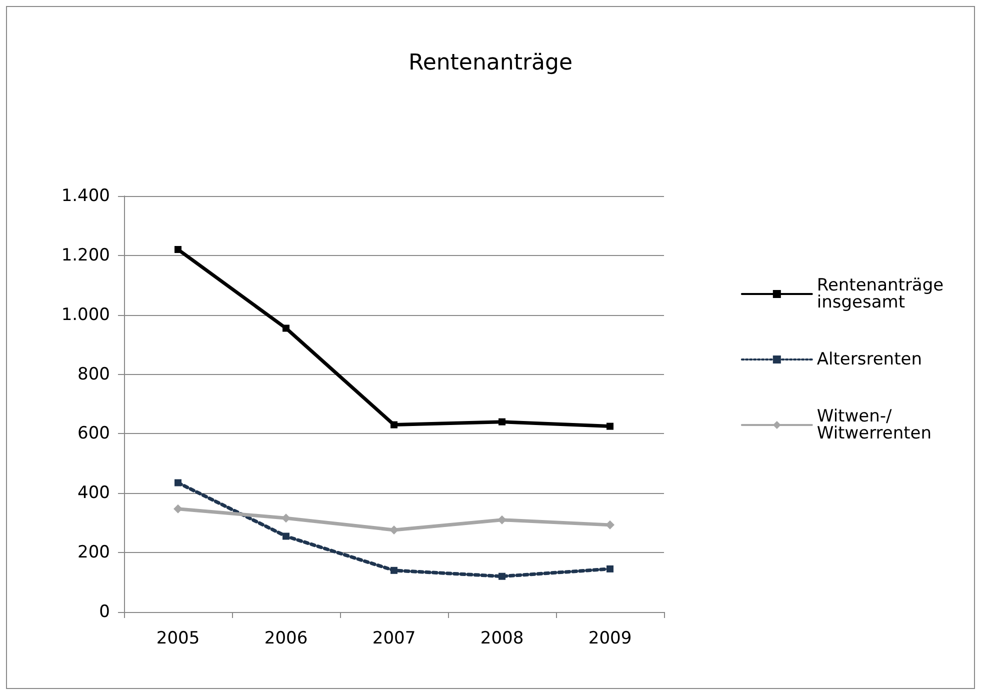  What do you see at coordinates (490, 63) in the screenshot?
I see `chart-title: Rentenanträge` at bounding box center [490, 63].